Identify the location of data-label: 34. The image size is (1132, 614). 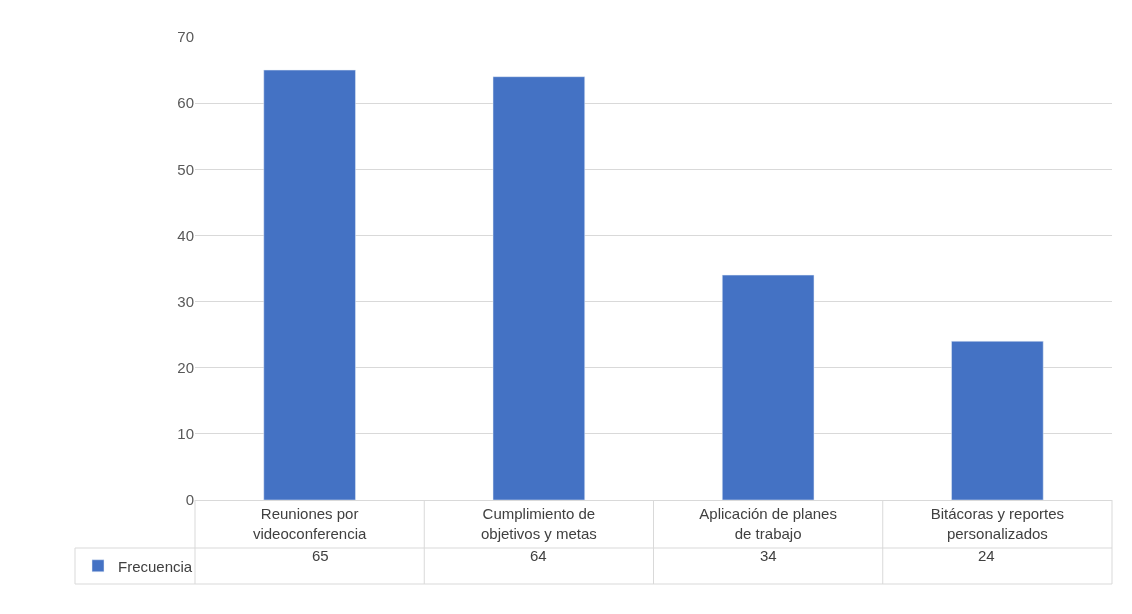
(768, 555).